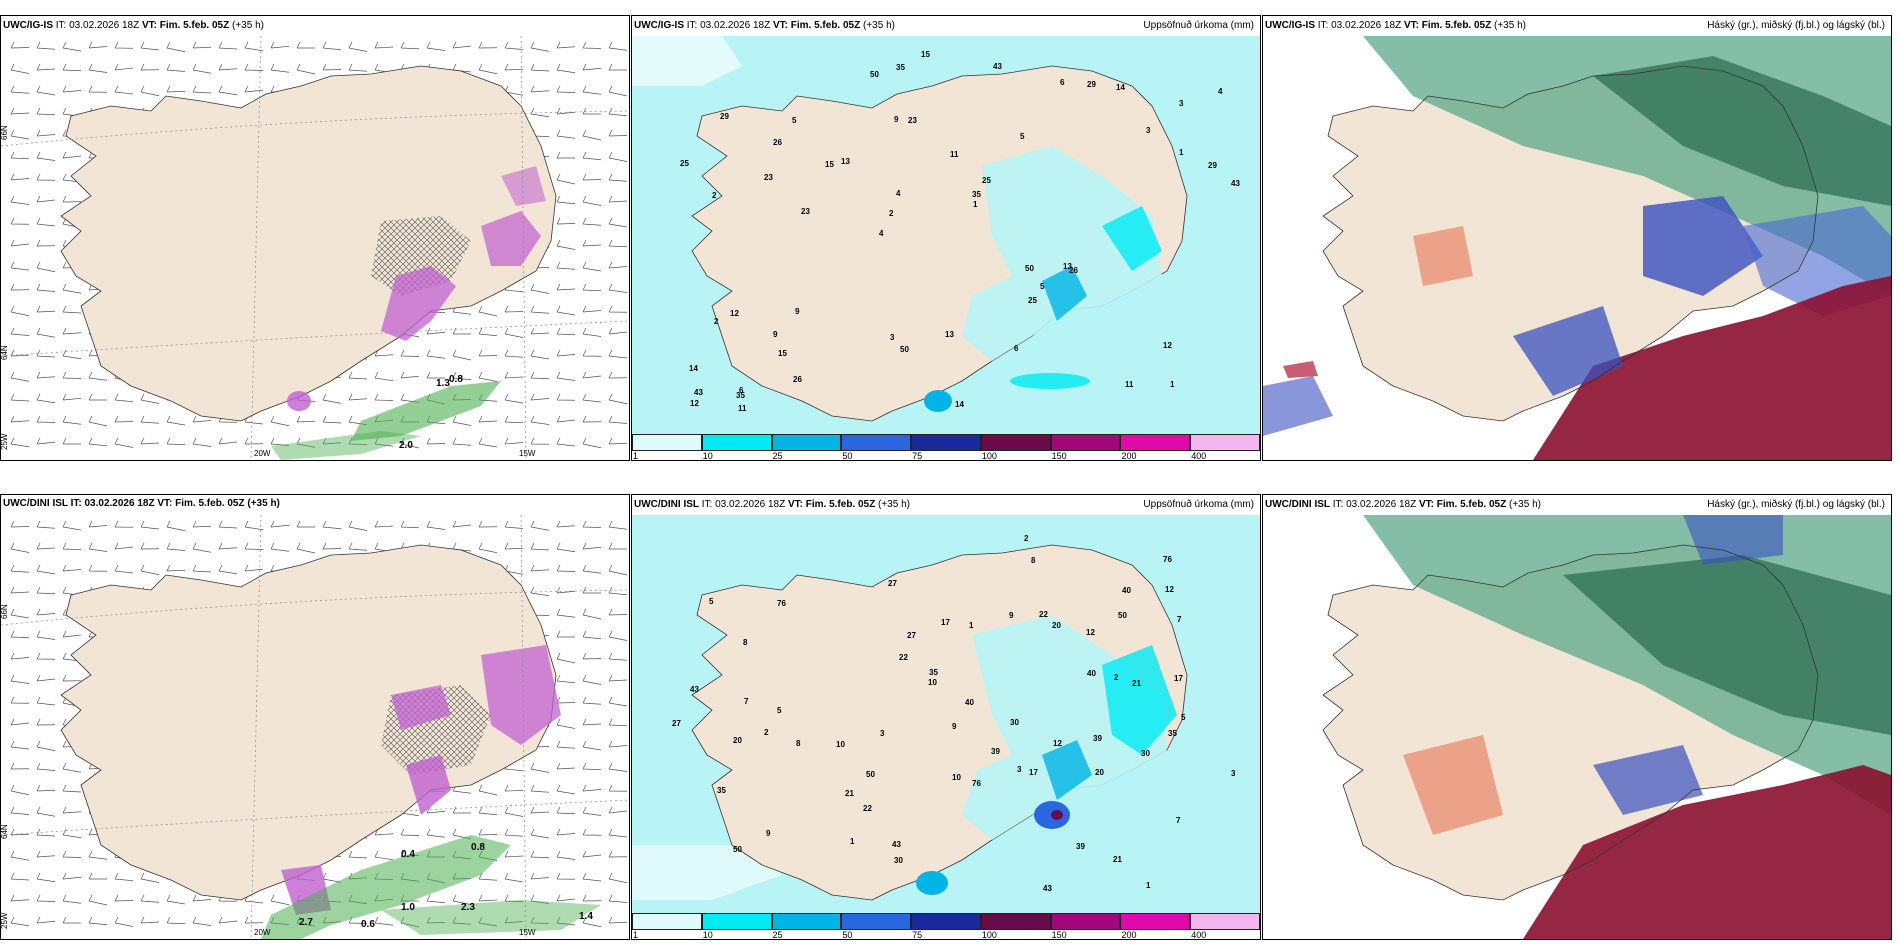 The height and width of the screenshot is (950, 1900). What do you see at coordinates (692, 25) in the screenshot?
I see `it-label: IT:` at bounding box center [692, 25].